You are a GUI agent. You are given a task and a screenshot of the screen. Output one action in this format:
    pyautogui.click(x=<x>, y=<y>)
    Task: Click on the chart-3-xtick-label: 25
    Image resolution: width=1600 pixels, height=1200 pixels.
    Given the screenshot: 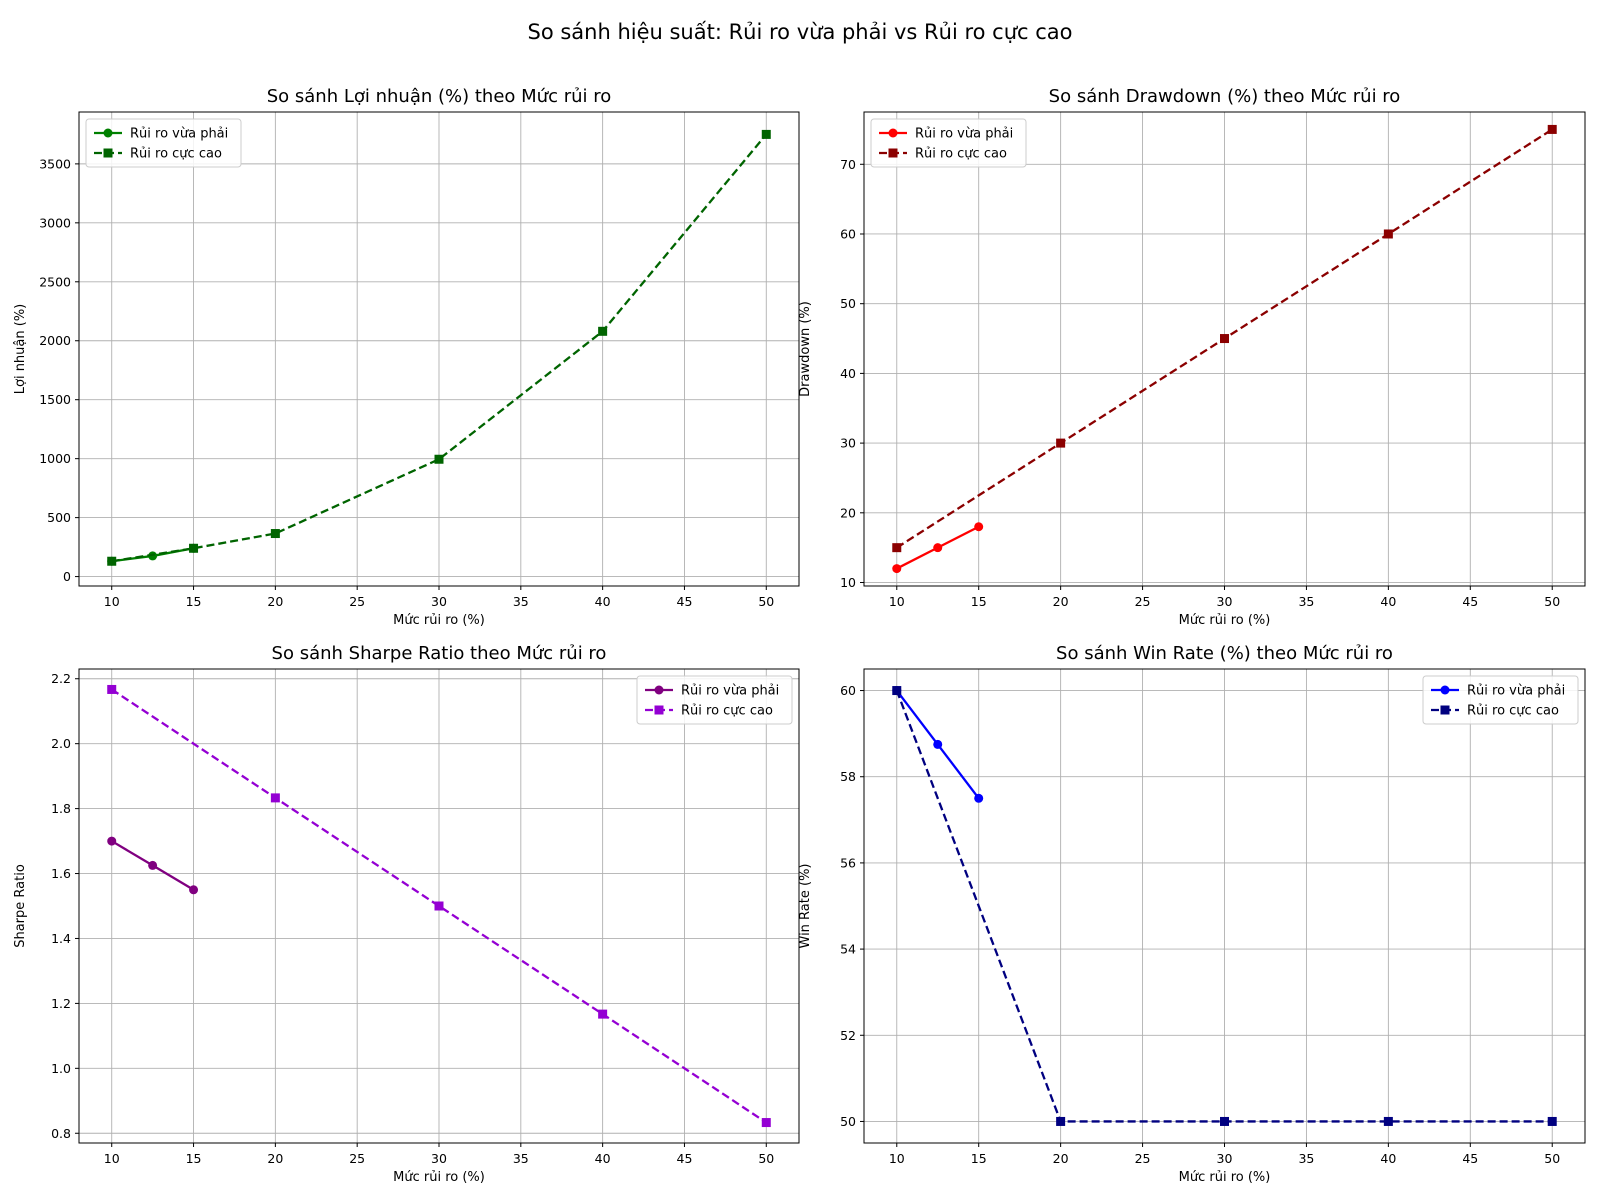 What is the action you would take?
    pyautogui.click(x=357, y=1158)
    